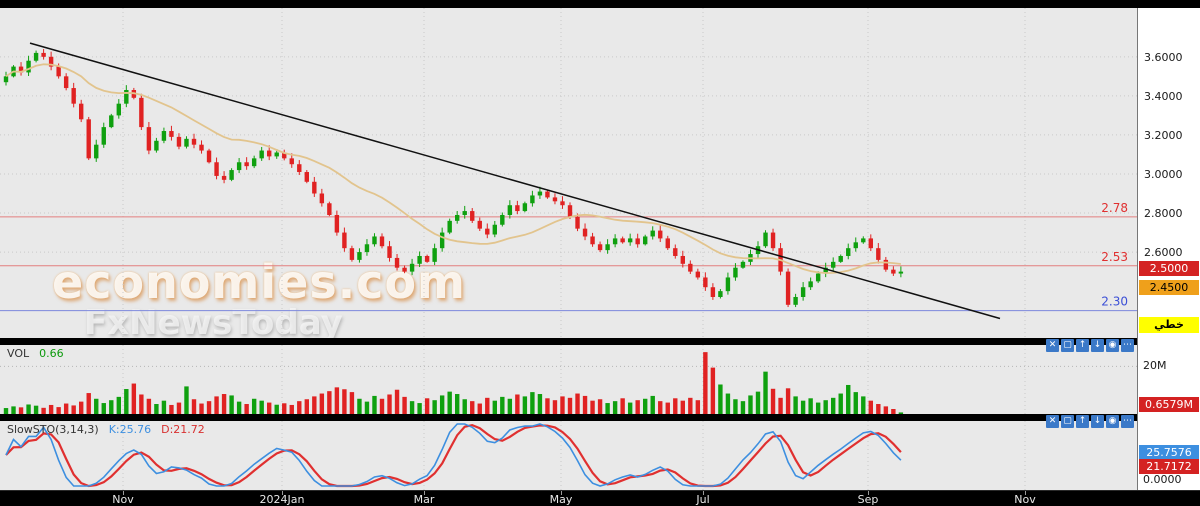 The image size is (1200, 506). What do you see at coordinates (1155, 365) in the screenshot?
I see `volume-scale-tick: 20M` at bounding box center [1155, 365].